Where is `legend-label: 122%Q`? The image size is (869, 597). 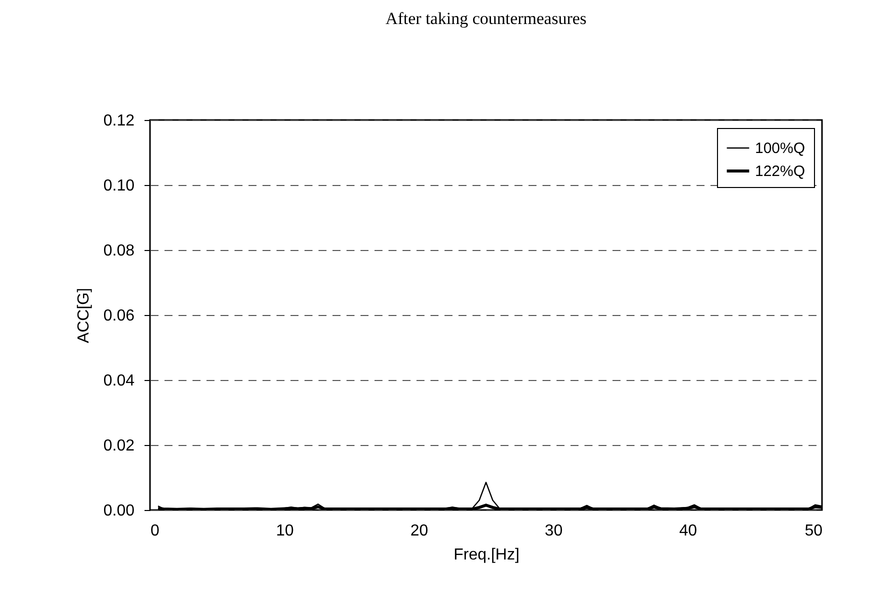
legend-label: 122%Q is located at coordinates (780, 171).